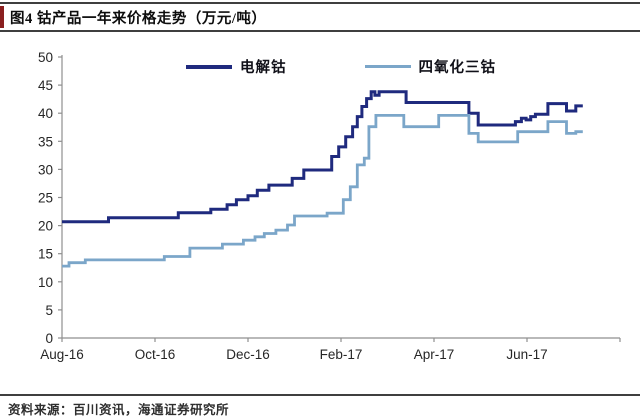 The width and height of the screenshot is (640, 419). What do you see at coordinates (2, 17) in the screenshot?
I see `title-accent-marker` at bounding box center [2, 17].